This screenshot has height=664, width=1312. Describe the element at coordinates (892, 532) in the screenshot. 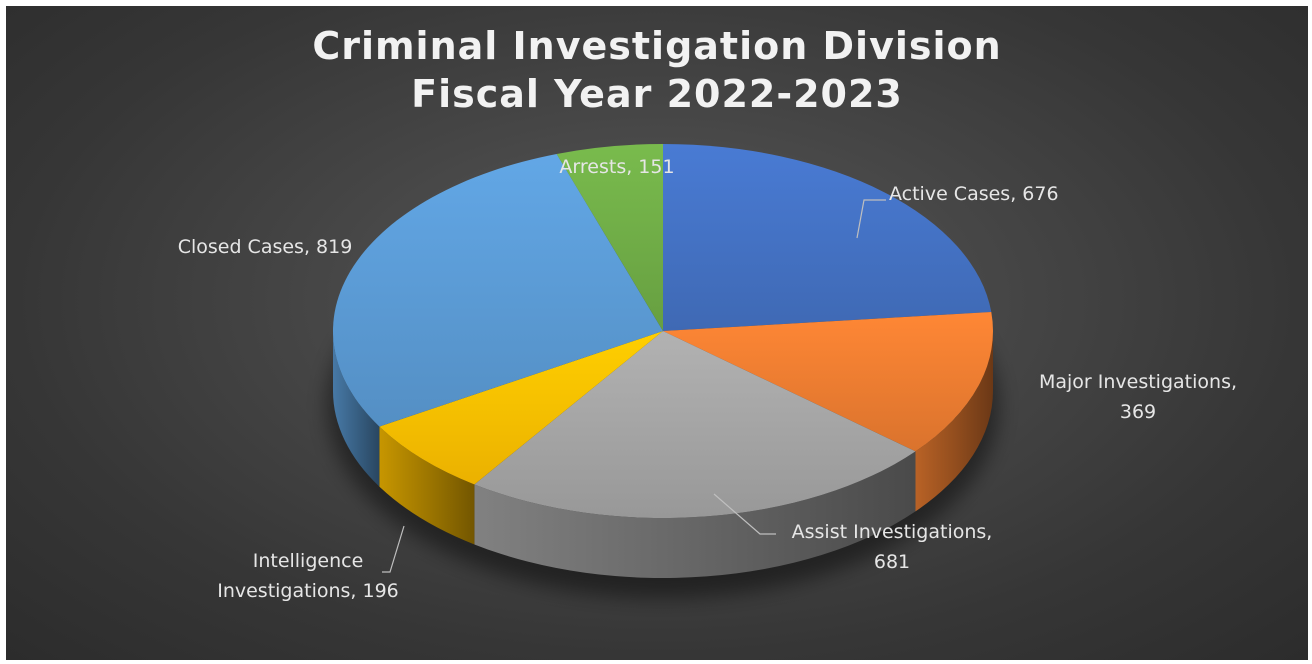

I see `data-label-2-line-0: Assist Investigations,` at that location.